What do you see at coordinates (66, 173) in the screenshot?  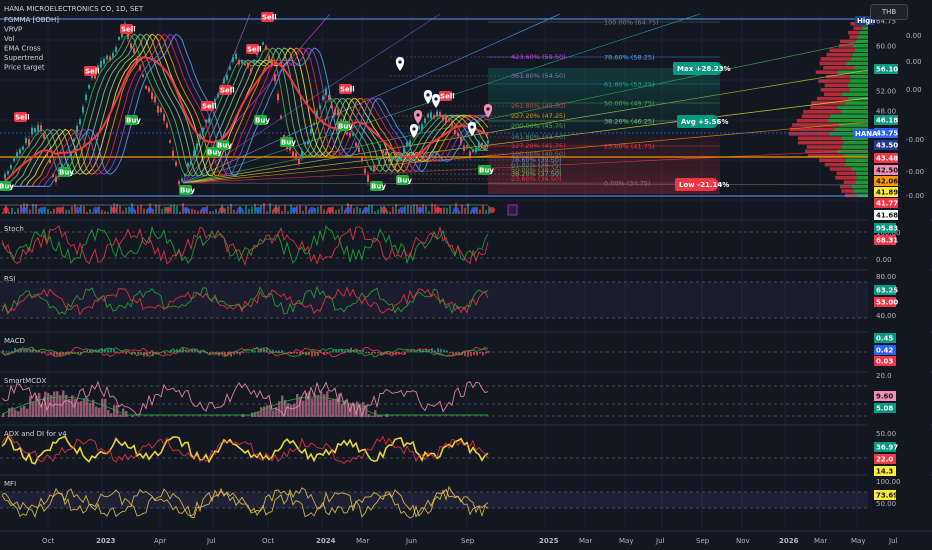 I see `buy-marker-1: Buy` at bounding box center [66, 173].